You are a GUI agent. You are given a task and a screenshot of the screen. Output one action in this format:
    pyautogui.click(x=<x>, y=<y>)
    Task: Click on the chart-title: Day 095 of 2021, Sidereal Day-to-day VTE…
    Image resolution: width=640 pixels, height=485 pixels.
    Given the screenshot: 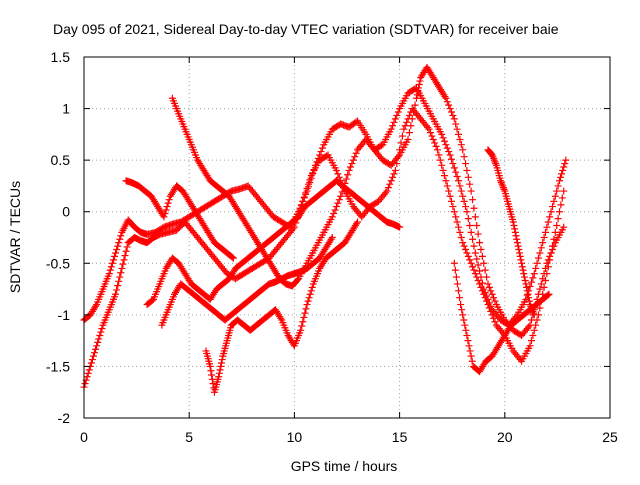 What is the action you would take?
    pyautogui.click(x=306, y=29)
    